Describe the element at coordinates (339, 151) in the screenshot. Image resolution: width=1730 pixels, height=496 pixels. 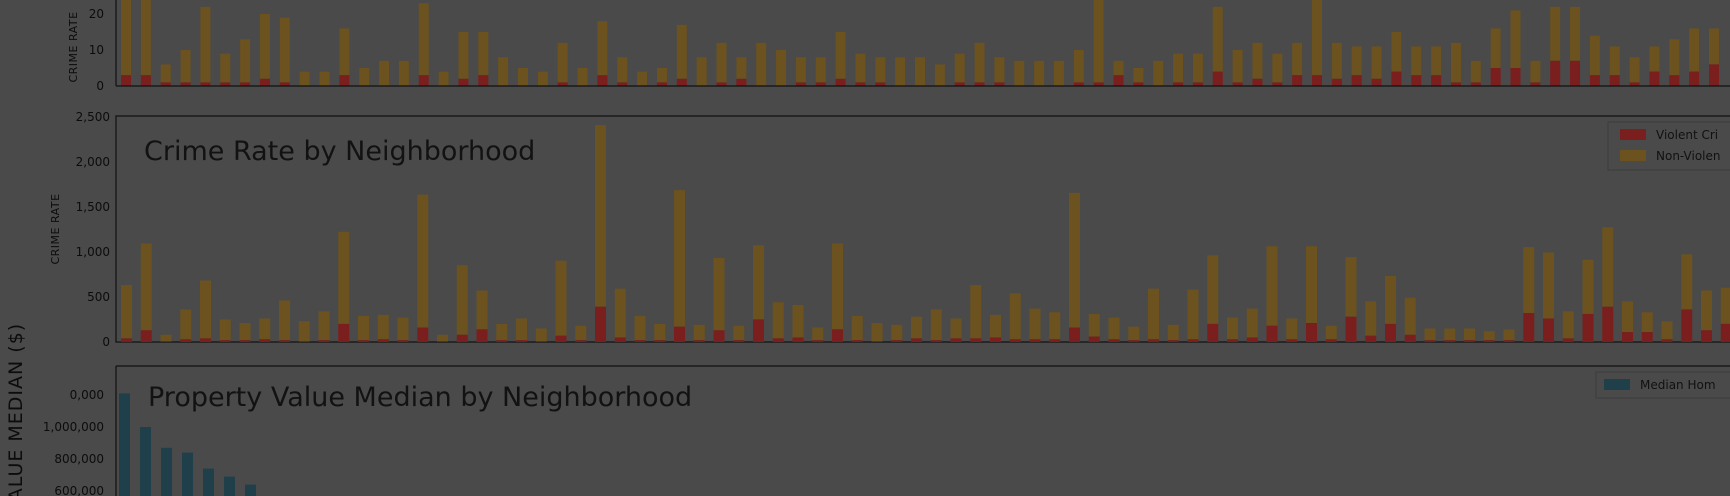
I see `crime-chart-title: Crime Rate by Neighborhood` at that location.